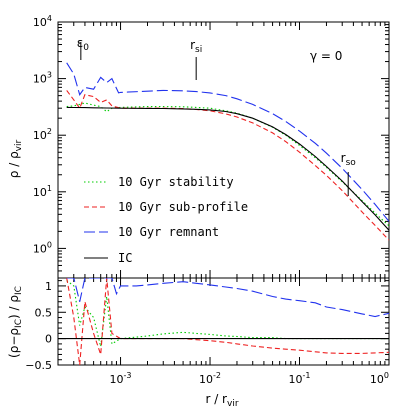 Image resolution: width=411 pixels, height=411 pixels. Describe the element at coordinates (221, 400) in the screenshot. I see `x-axis-label: r / rvir` at that location.